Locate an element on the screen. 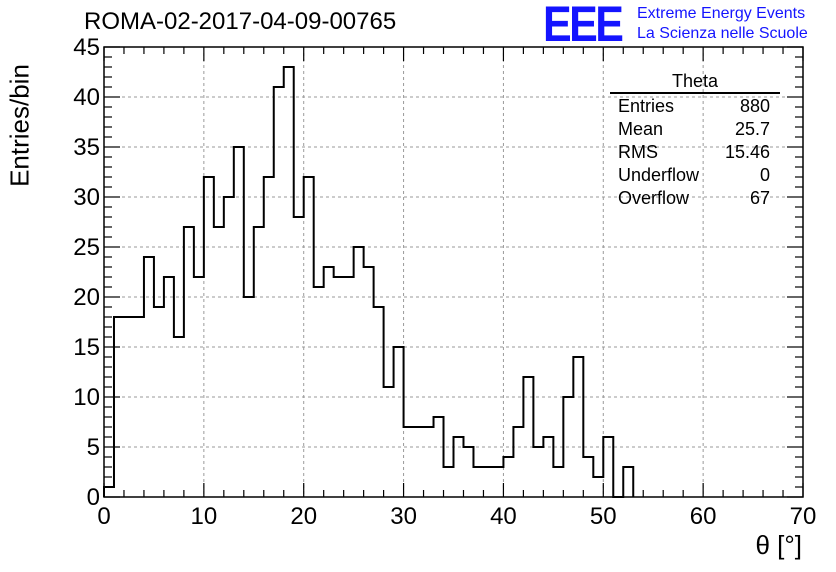 The width and height of the screenshot is (836, 572). stats-value: 67 is located at coordinates (759, 198).